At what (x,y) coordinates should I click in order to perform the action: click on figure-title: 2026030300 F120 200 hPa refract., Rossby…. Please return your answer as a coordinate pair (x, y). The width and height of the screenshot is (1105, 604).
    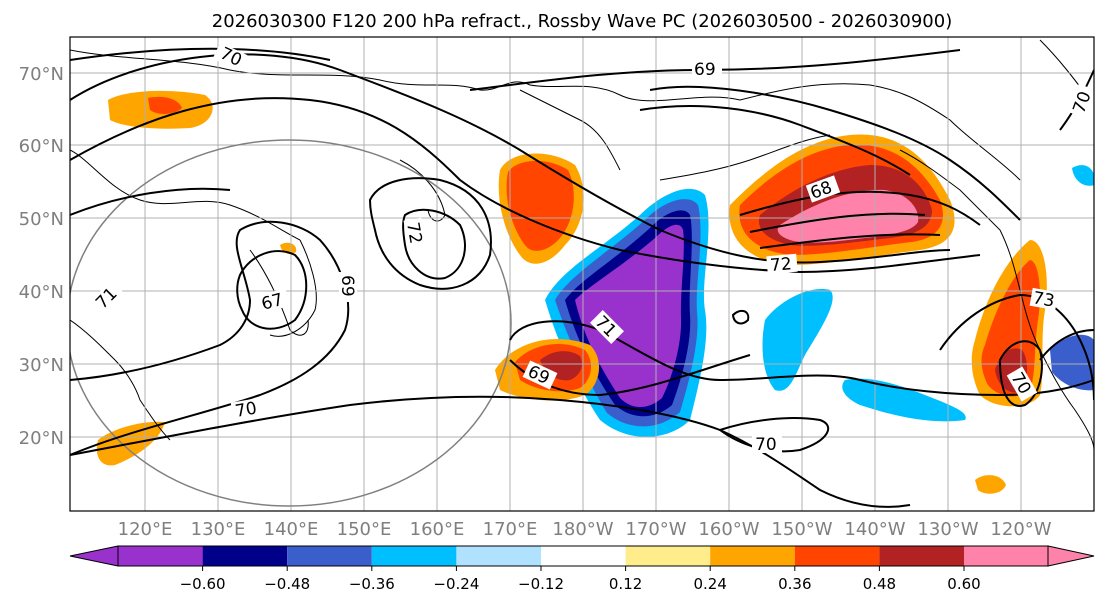
    Looking at the image, I should click on (582, 21).